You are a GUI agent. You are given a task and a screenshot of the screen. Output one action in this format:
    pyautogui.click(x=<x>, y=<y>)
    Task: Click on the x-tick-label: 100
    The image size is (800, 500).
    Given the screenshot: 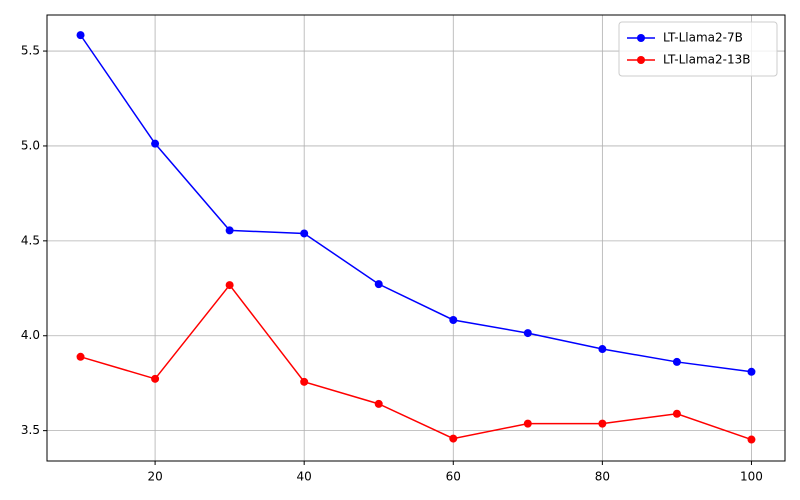 What is the action you would take?
    pyautogui.click(x=751, y=477)
    